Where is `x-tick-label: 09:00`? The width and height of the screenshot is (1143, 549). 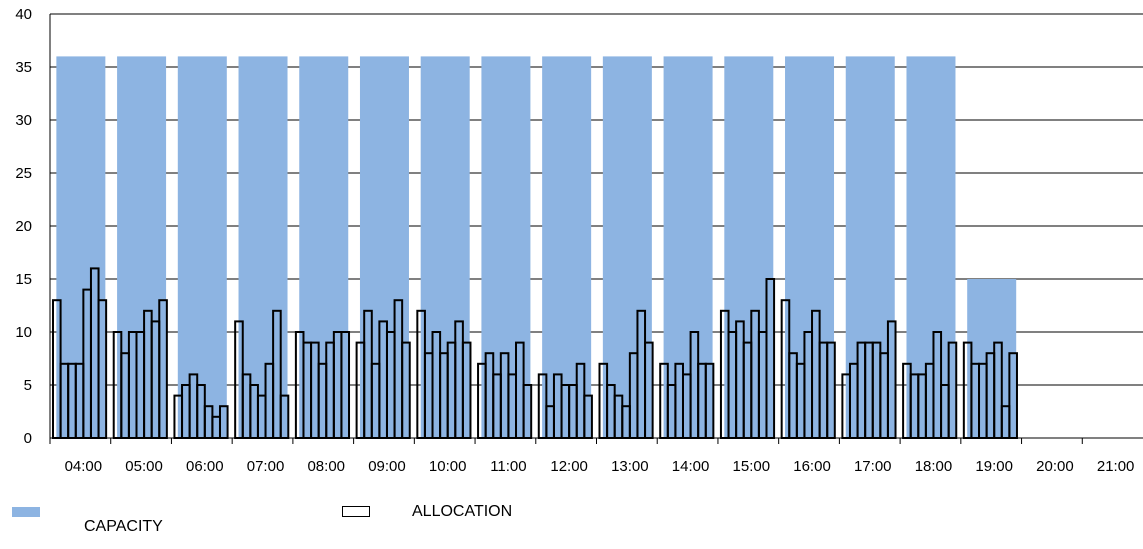 x-tick-label: 09:00 is located at coordinates (387, 466).